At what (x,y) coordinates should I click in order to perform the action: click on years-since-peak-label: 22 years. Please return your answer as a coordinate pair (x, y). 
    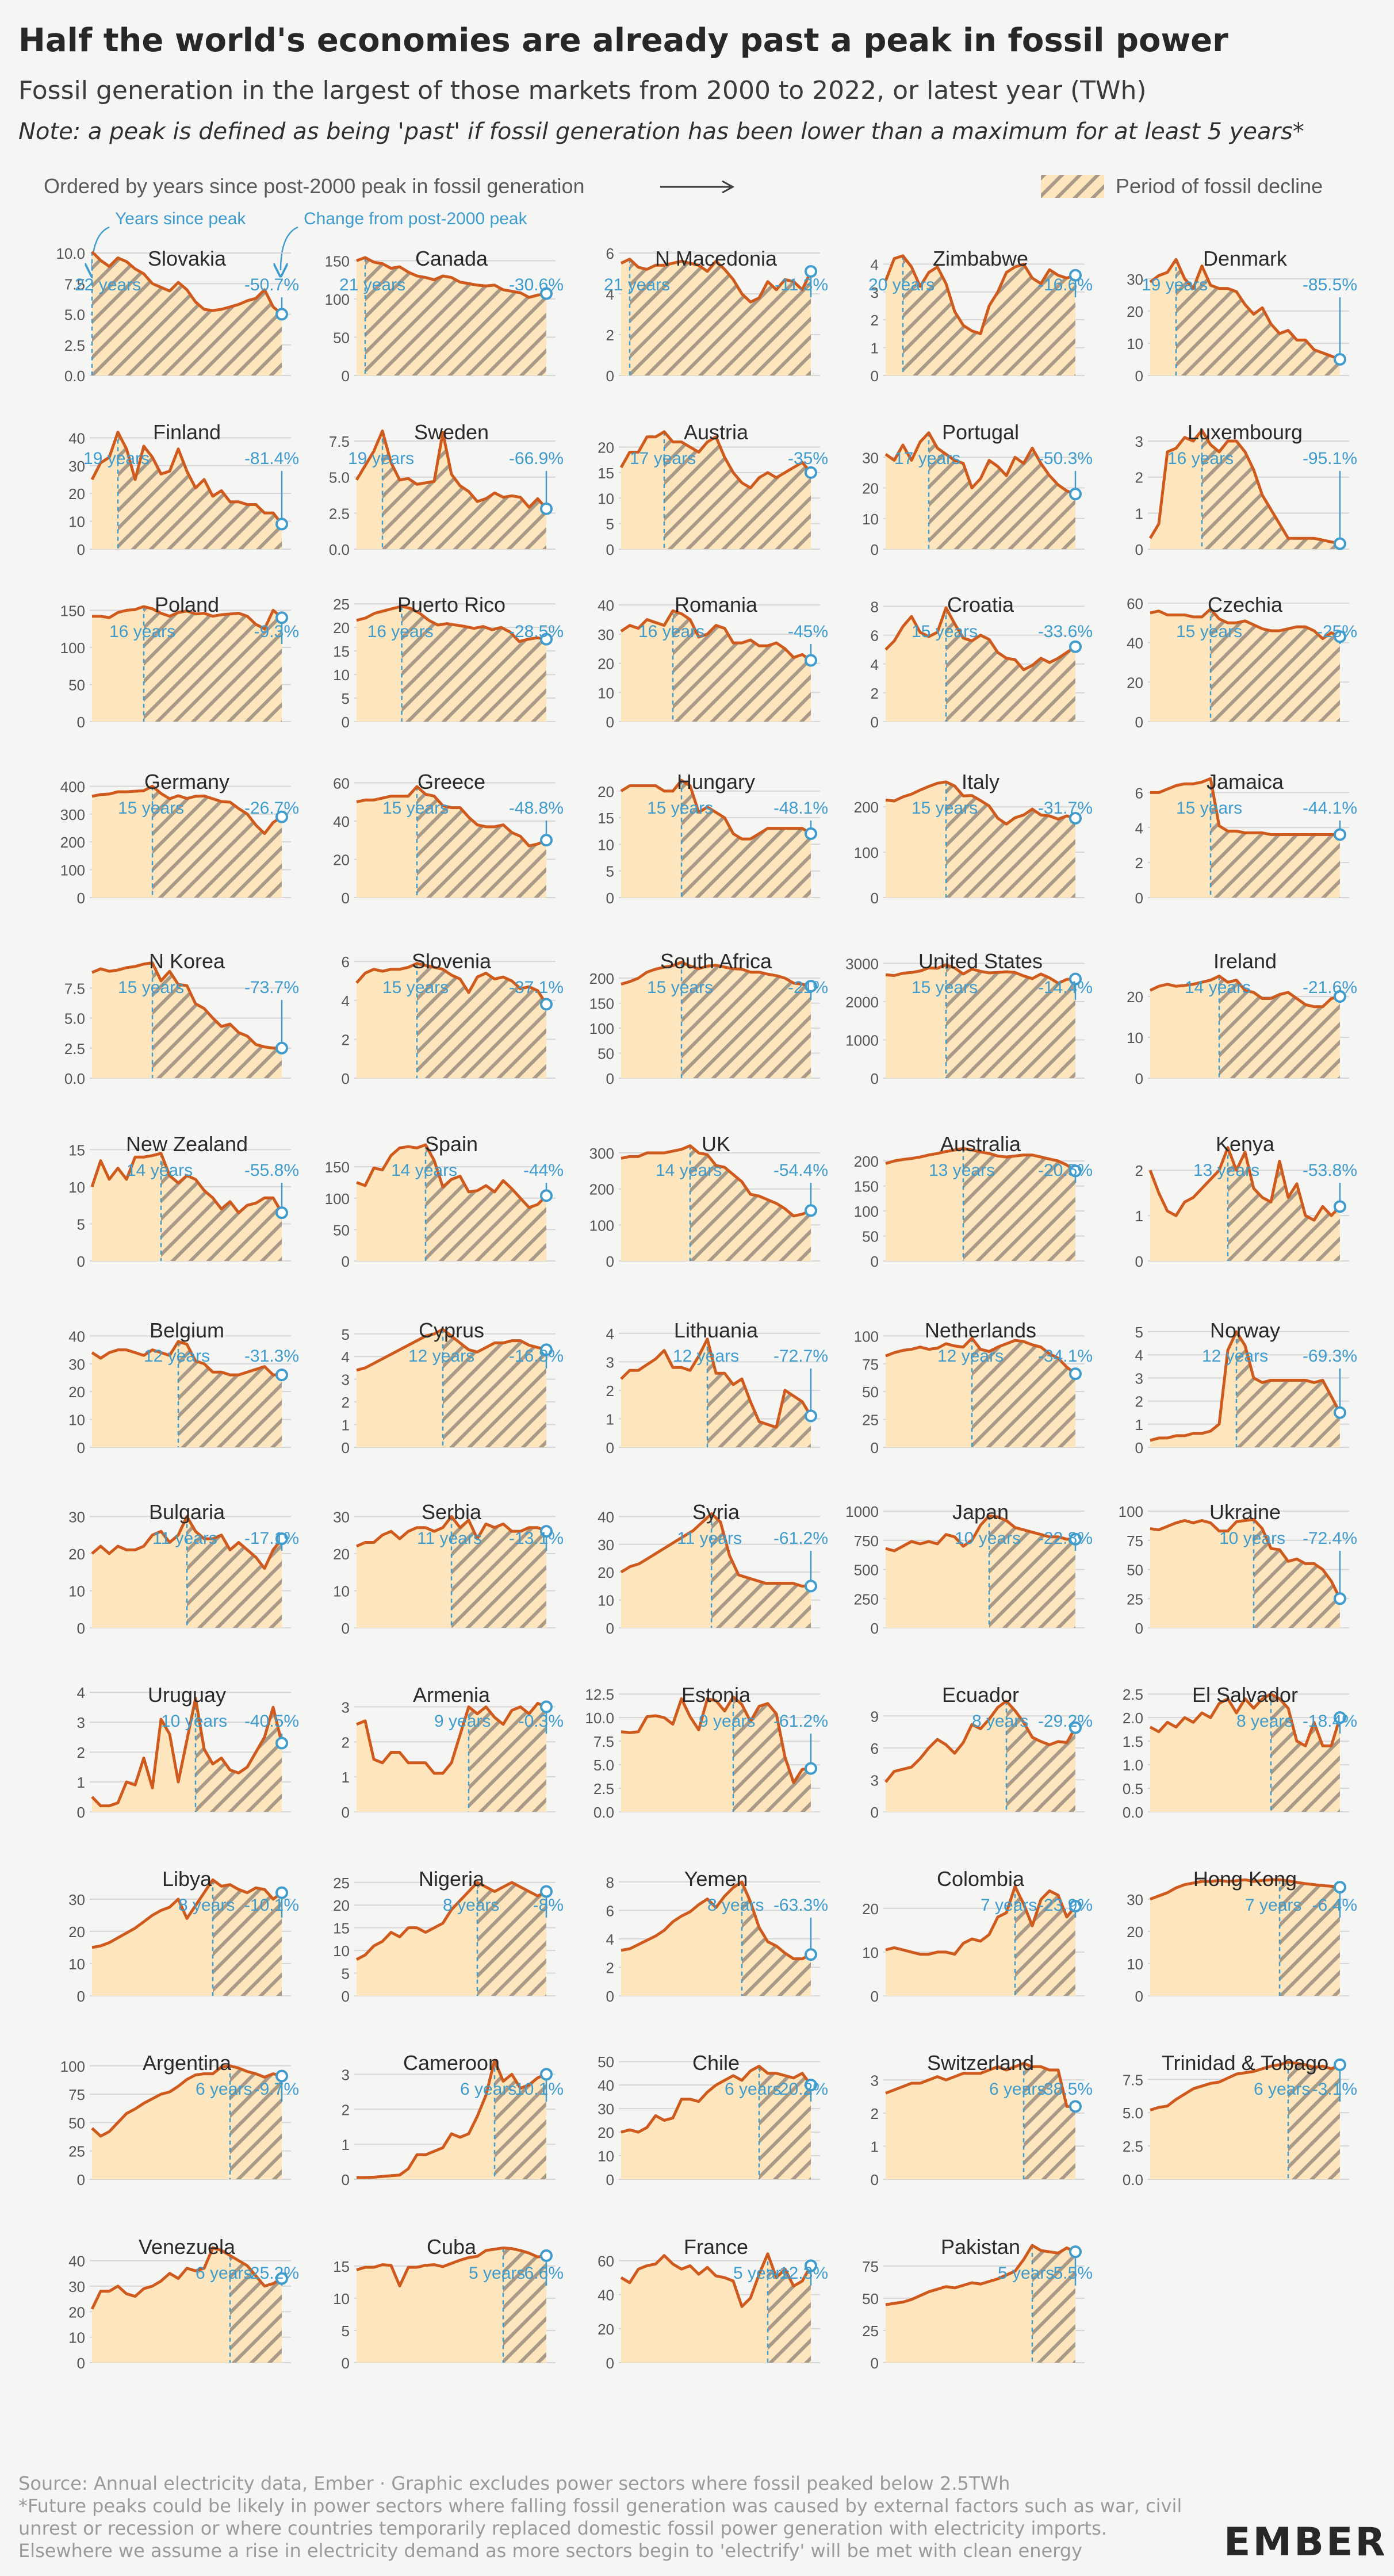
    Looking at the image, I should click on (108, 284).